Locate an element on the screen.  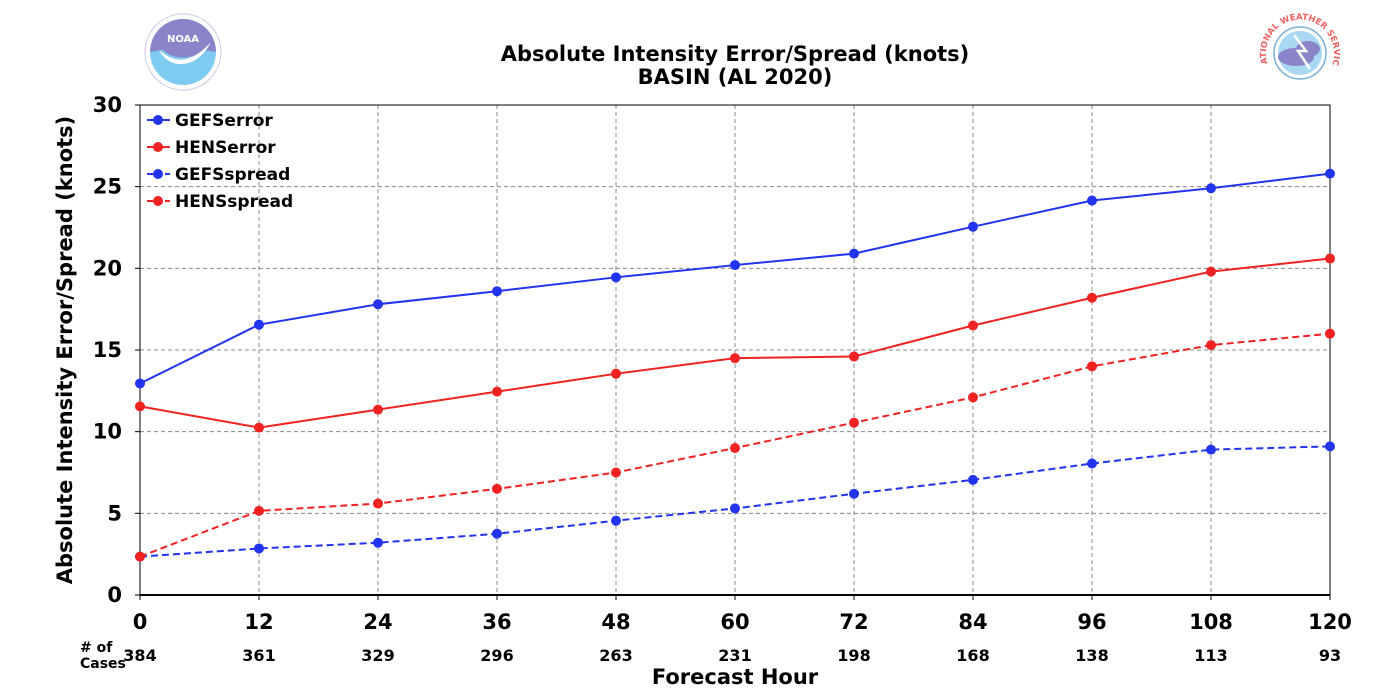
x-tick-label: 60 is located at coordinates (734, 622).